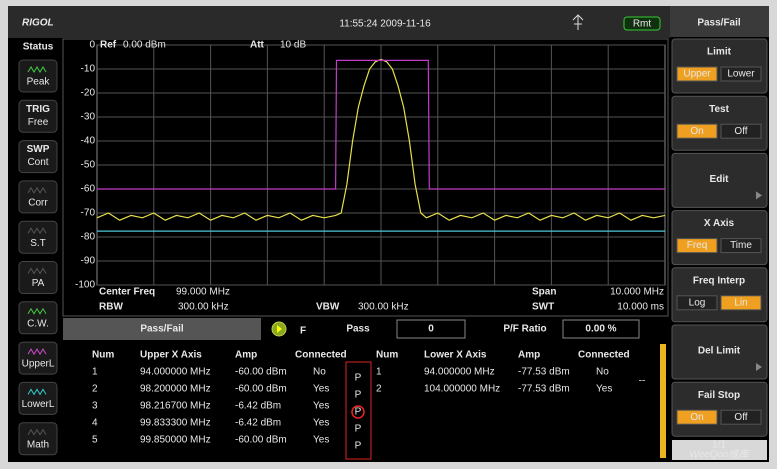  I want to click on mark-box, so click(358, 410).